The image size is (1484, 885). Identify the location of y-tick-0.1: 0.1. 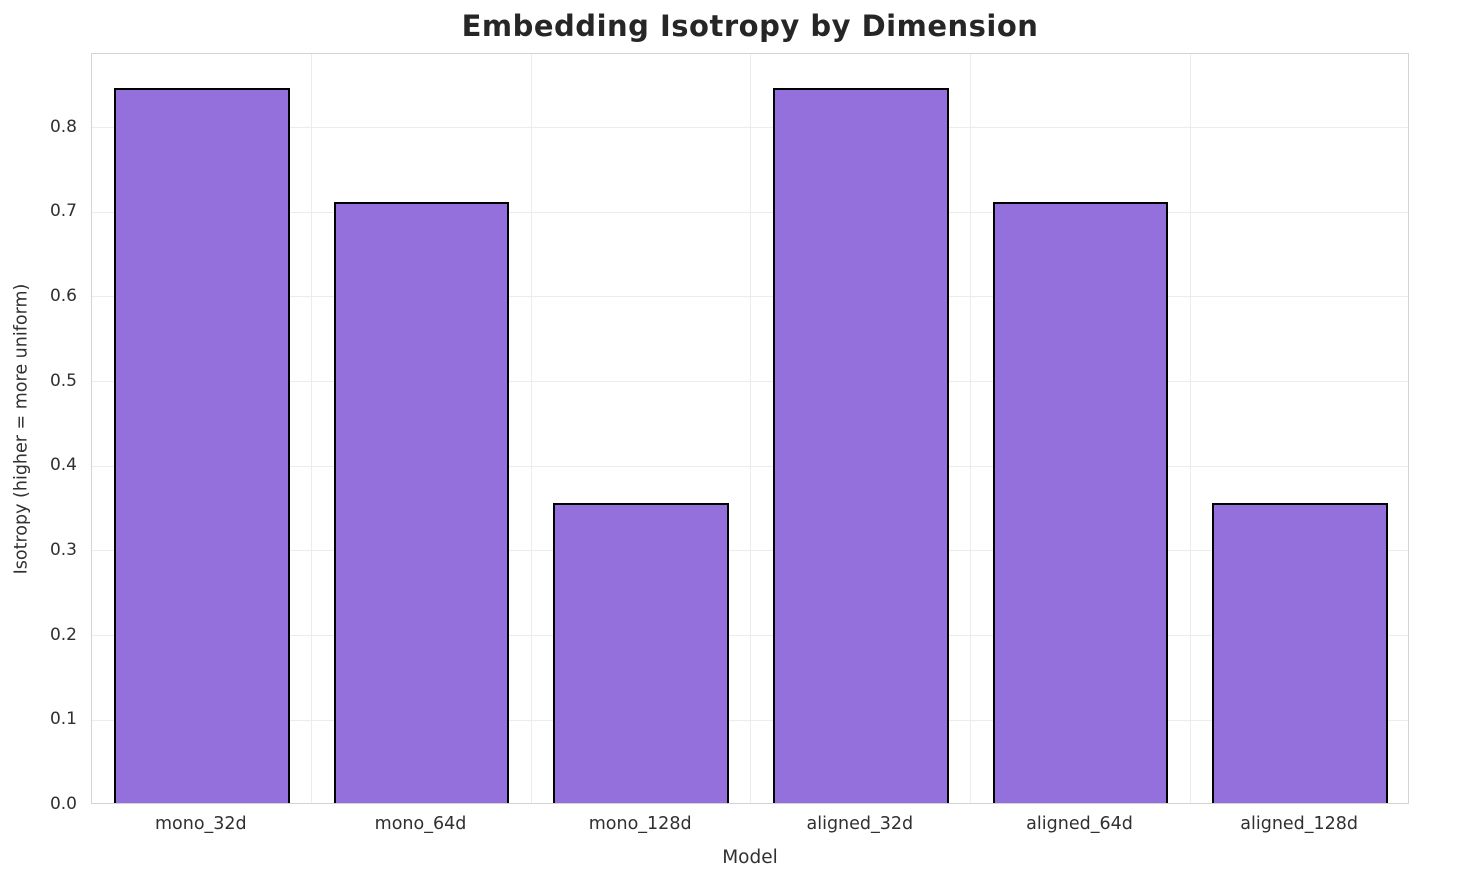
(63, 719).